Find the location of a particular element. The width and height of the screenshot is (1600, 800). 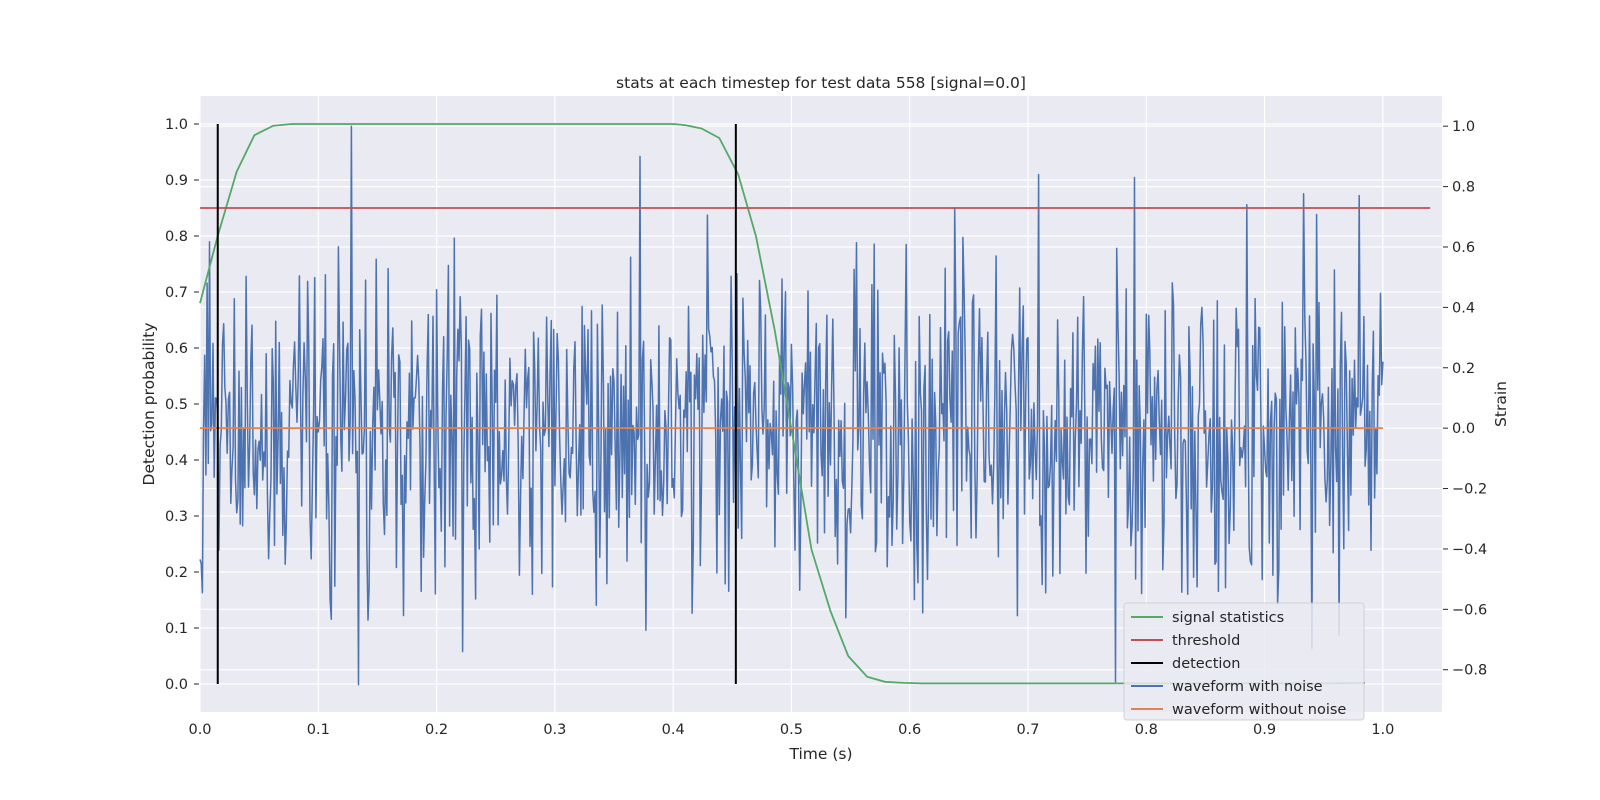

y-tick-label: 0.7 is located at coordinates (176, 293).